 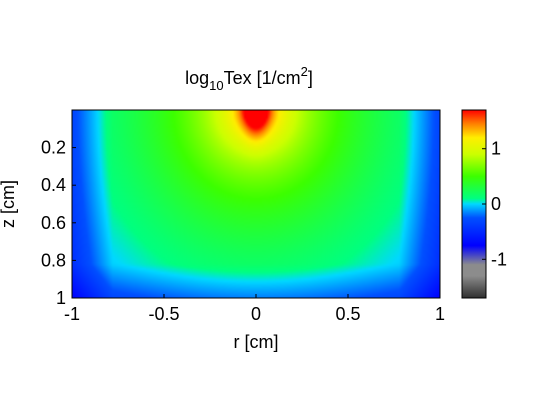 What do you see at coordinates (61, 298) in the screenshot?
I see `y-tick-label: 1` at bounding box center [61, 298].